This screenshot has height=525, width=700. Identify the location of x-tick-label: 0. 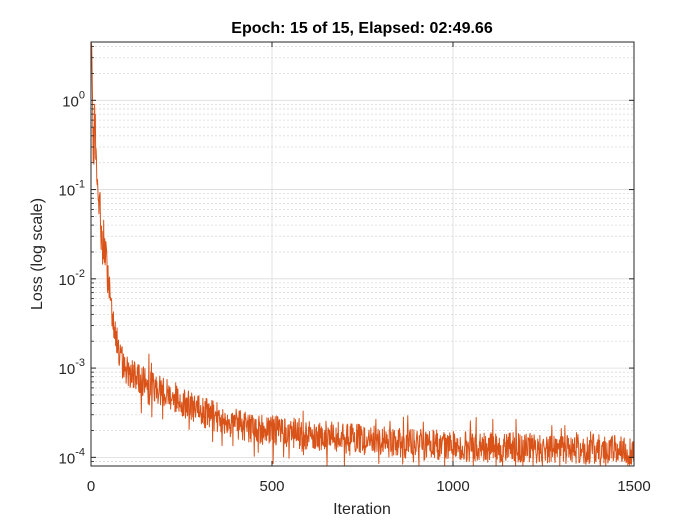
(91, 486).